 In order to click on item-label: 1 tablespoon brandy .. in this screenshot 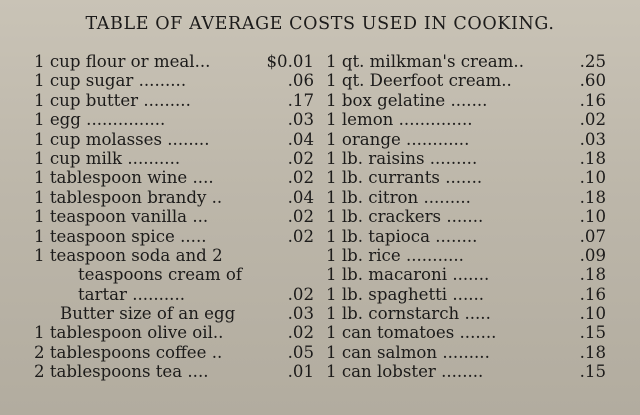, I will do `click(128, 197)`.